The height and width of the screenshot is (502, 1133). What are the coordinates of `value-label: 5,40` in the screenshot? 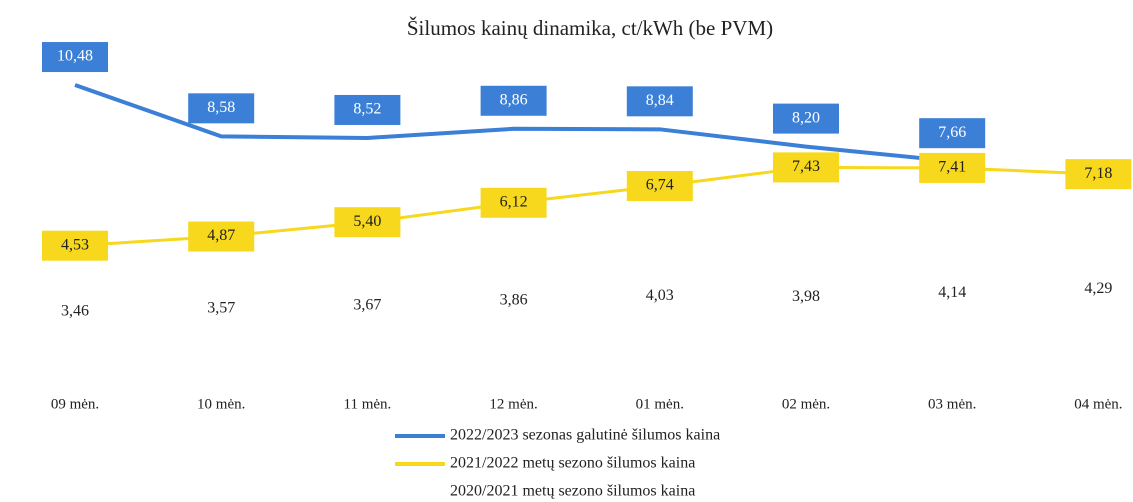 It's located at (367, 221).